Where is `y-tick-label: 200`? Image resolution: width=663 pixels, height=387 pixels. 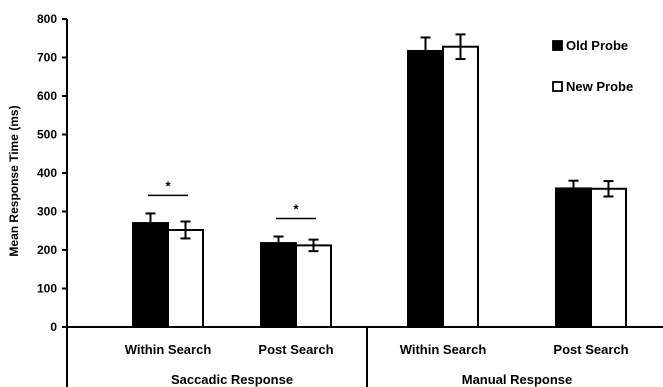
y-tick-label: 200 is located at coordinates (47, 250).